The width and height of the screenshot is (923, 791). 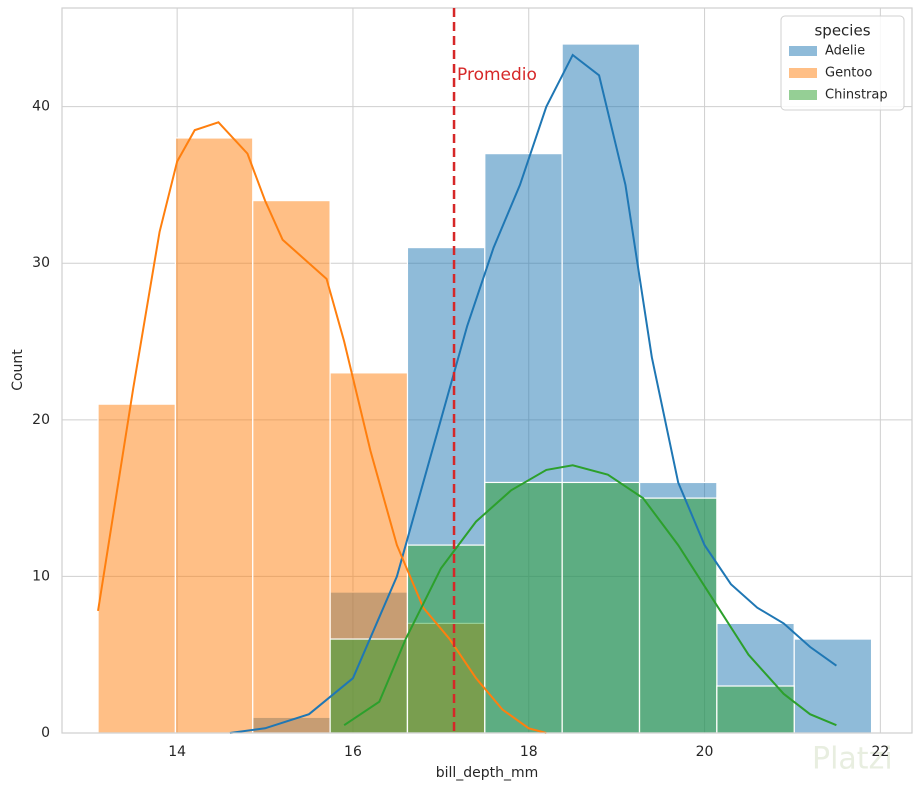 I want to click on legend-label: Adelie, so click(x=845, y=51).